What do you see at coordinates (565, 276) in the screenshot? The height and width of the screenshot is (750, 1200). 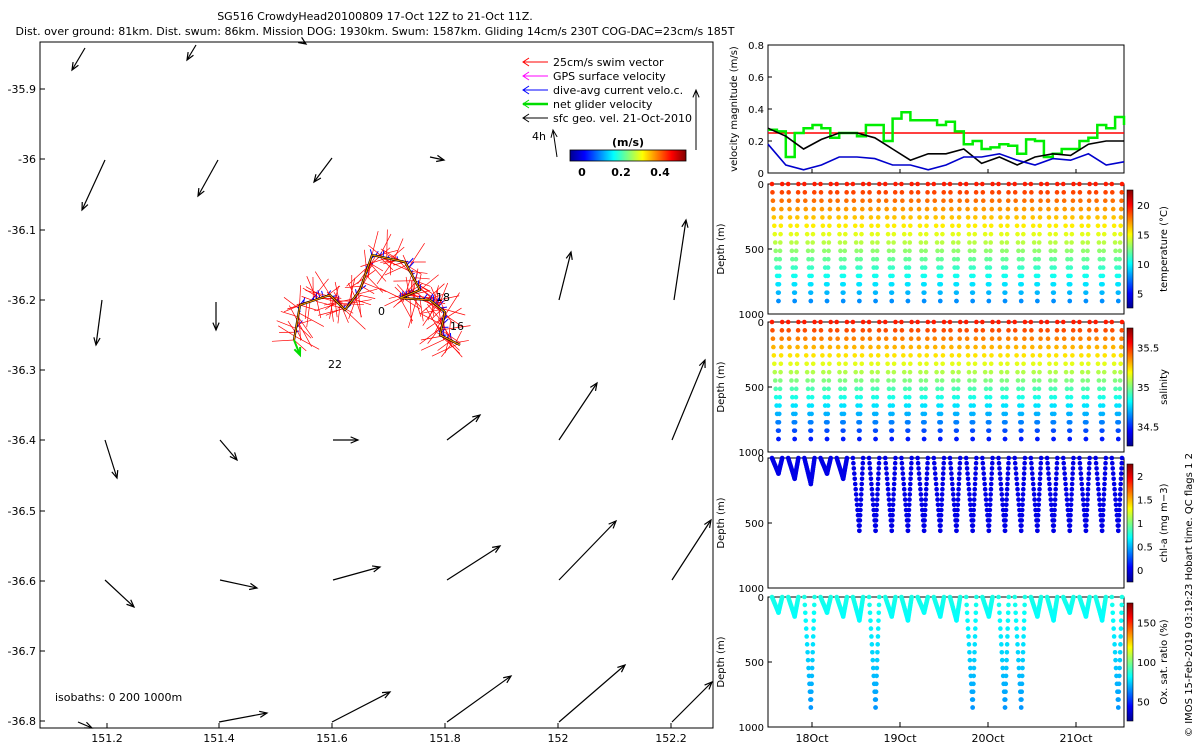 I see `geo-velocity-arrow` at bounding box center [565, 276].